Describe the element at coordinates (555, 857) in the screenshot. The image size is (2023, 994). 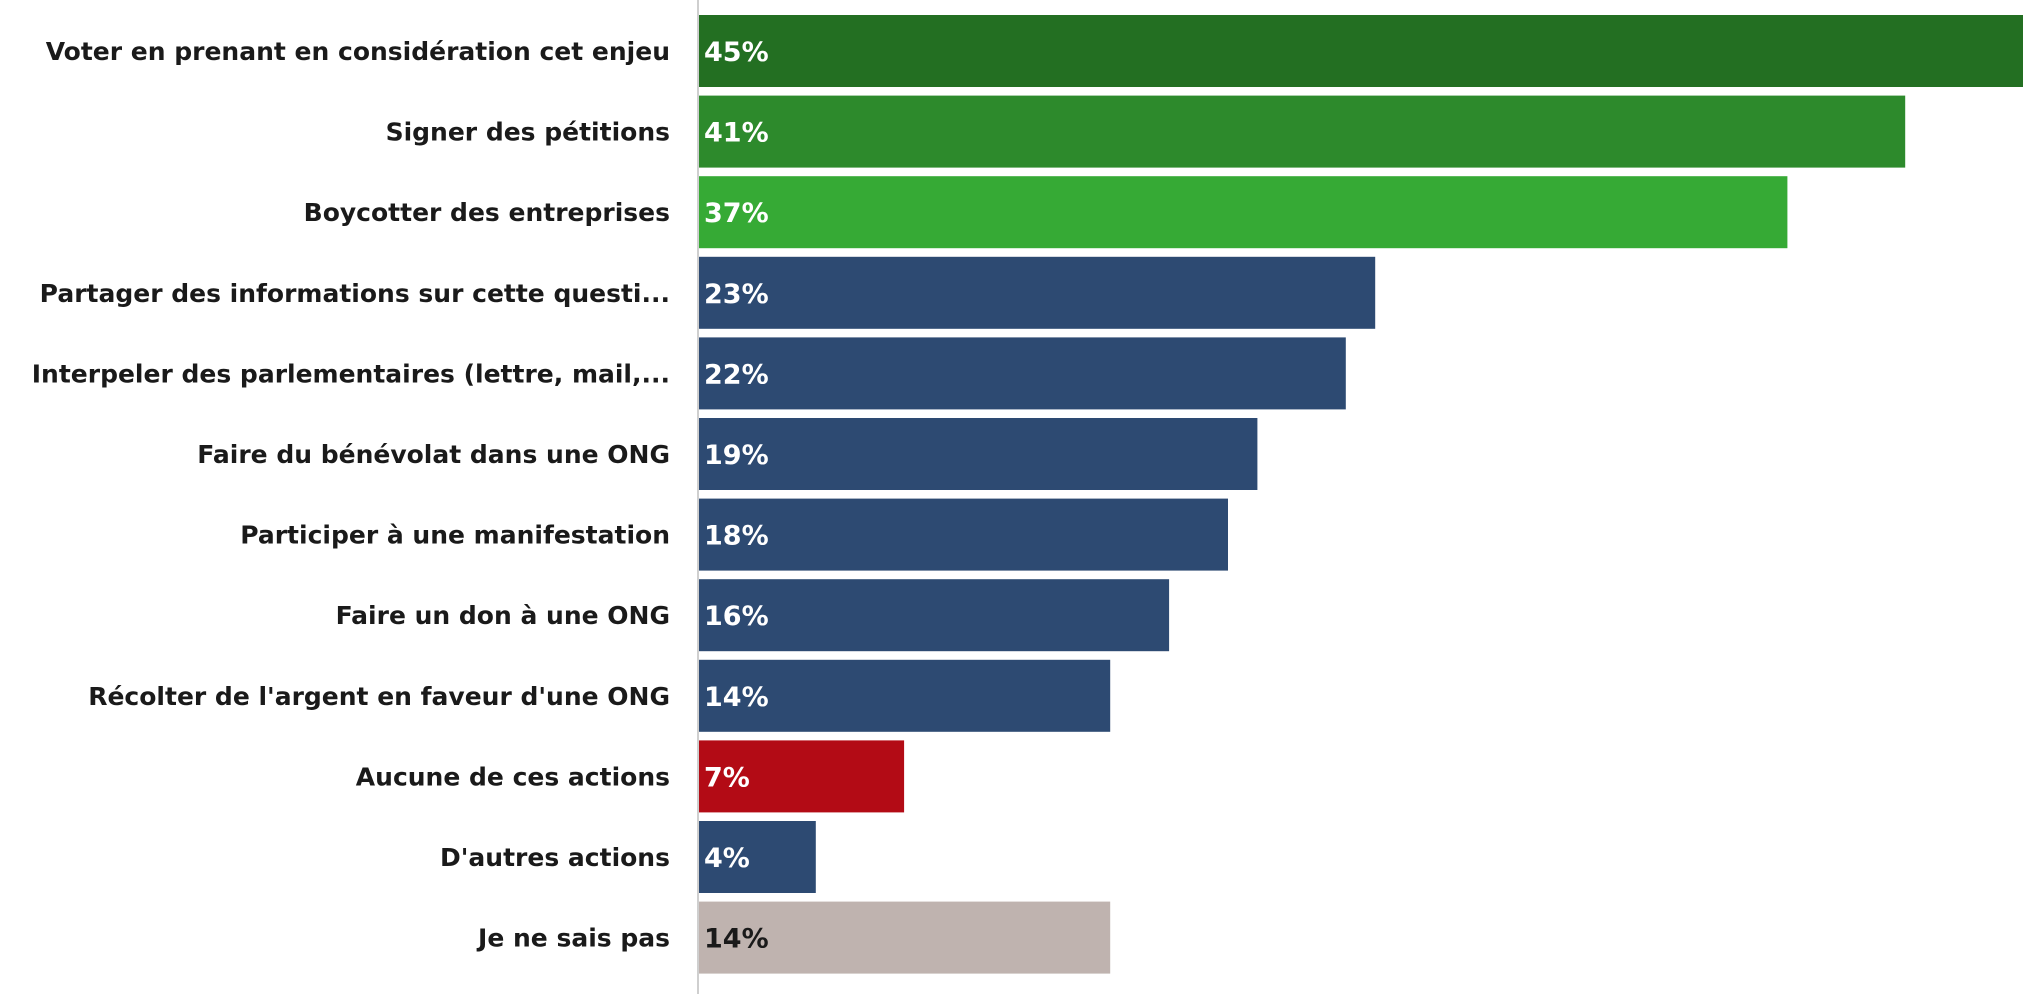
I see `category-label: D'autres actions` at that location.